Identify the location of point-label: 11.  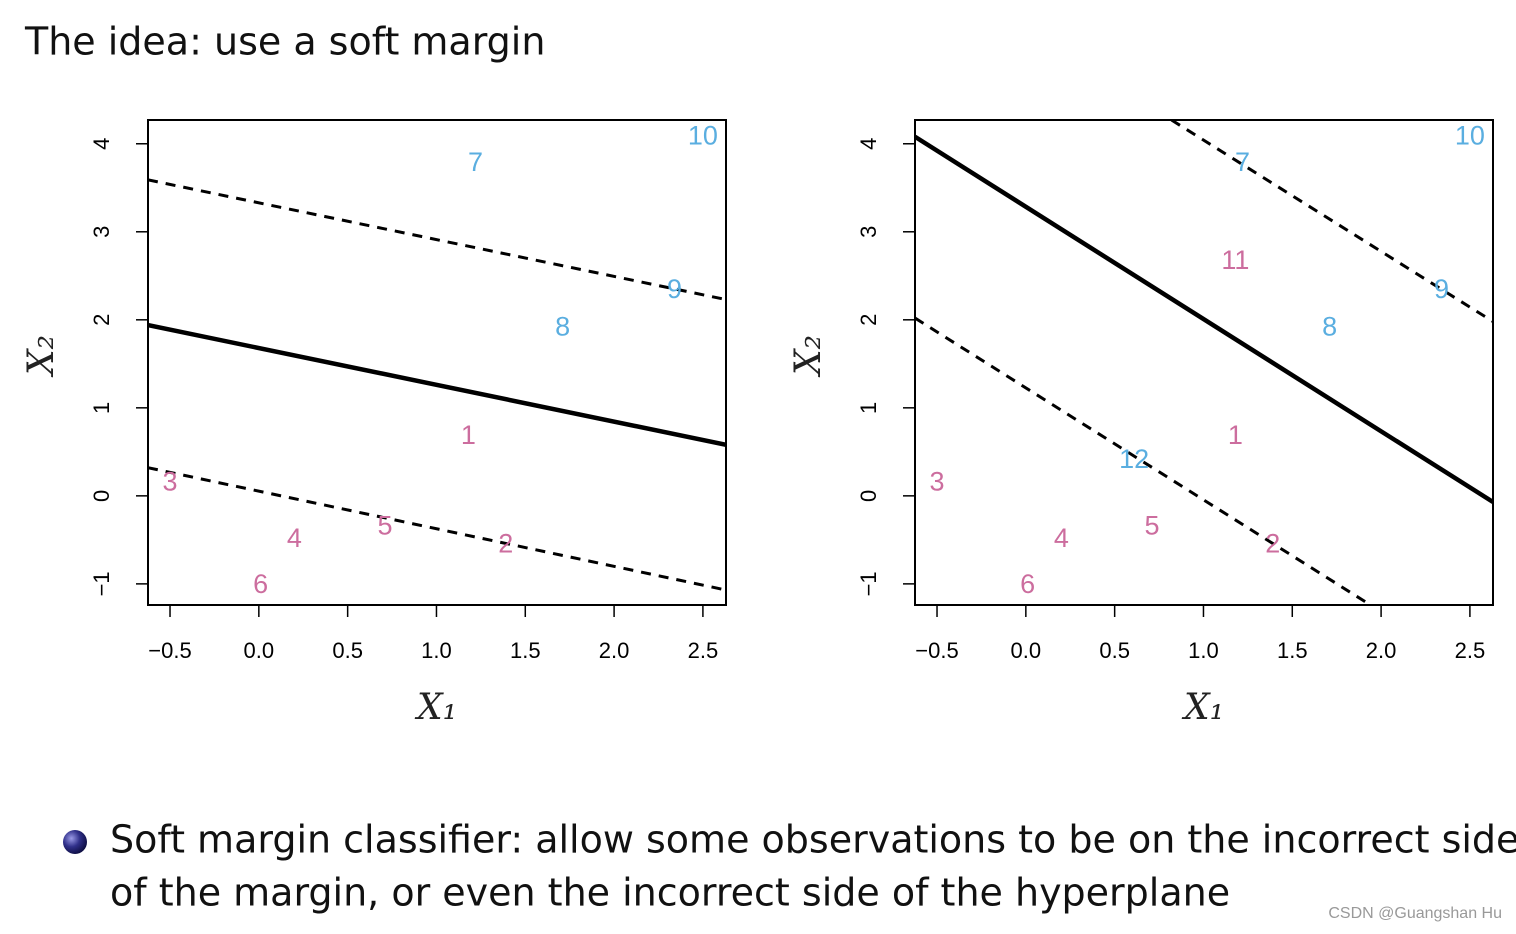
(1235, 260).